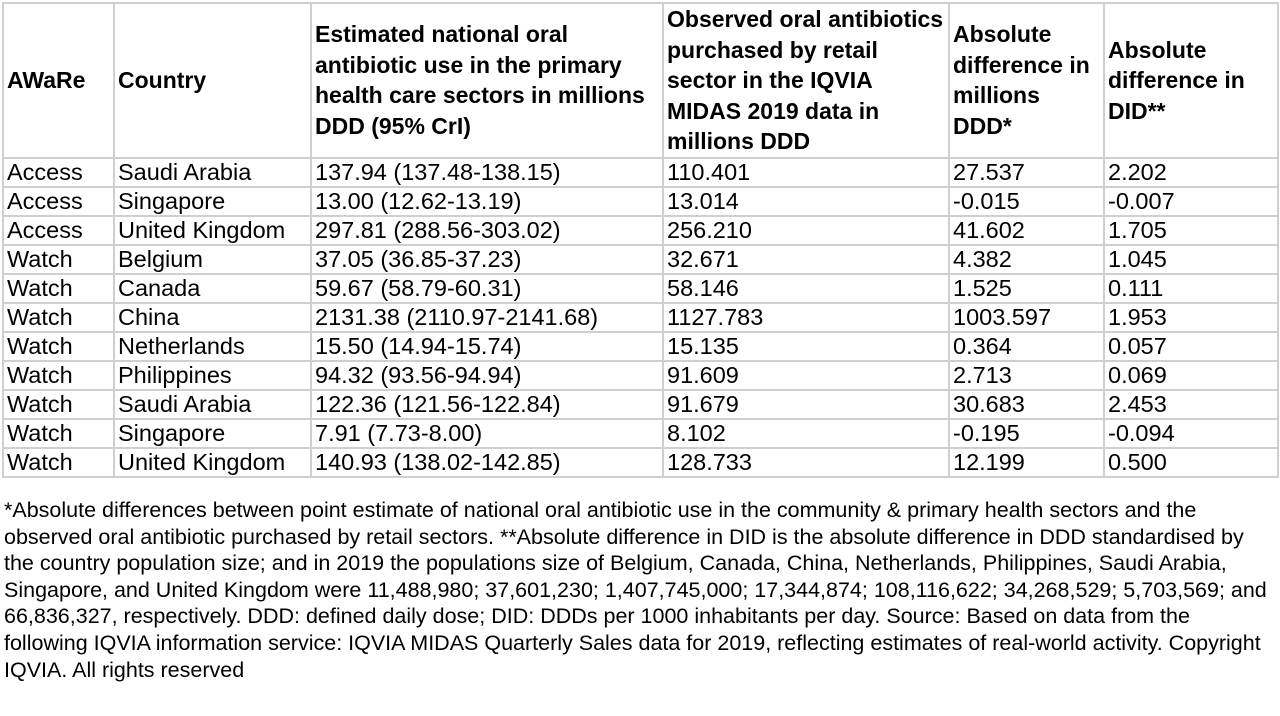  I want to click on difference-did-cell: 2.453, so click(1191, 404).